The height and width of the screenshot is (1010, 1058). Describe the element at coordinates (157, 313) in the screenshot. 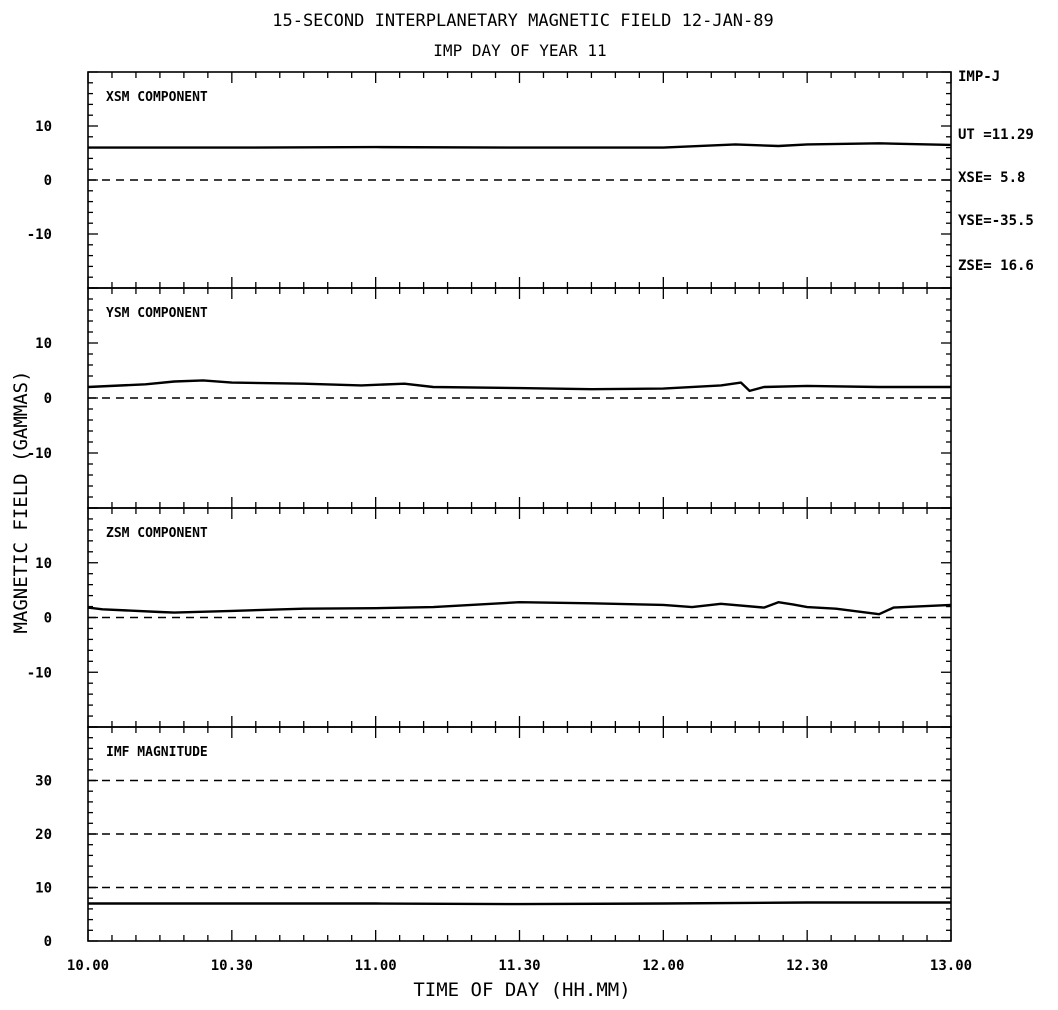

I see `panel-label: YSM COMPONENT` at that location.